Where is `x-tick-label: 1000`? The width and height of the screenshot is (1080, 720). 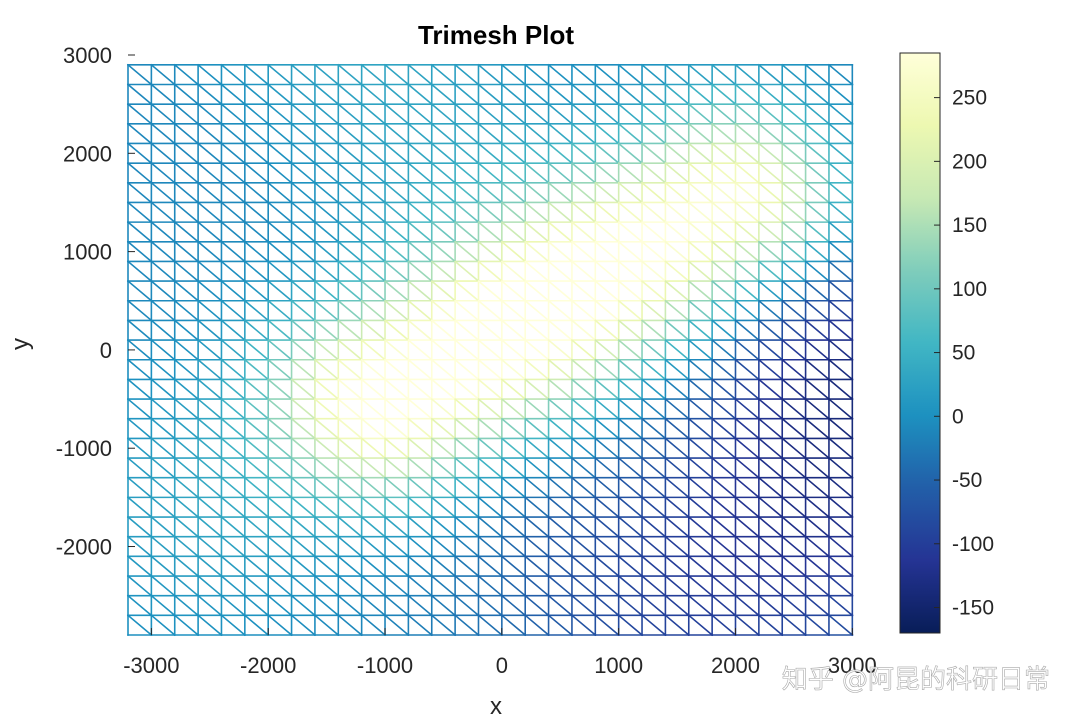
x-tick-label: 1000 is located at coordinates (618, 665).